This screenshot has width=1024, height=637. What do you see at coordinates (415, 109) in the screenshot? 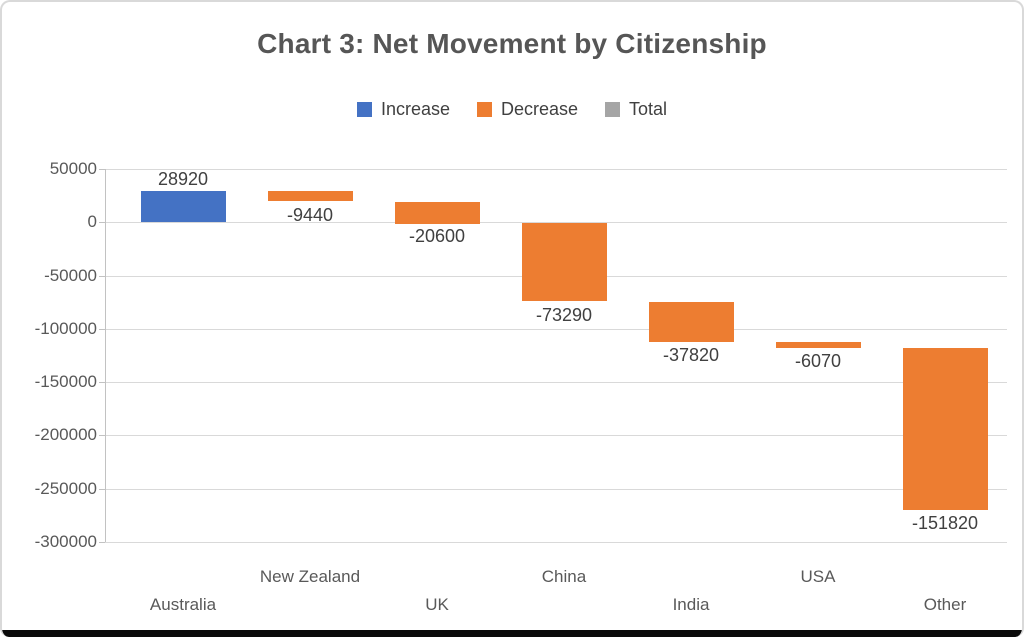
I see `legend-label: Increase` at bounding box center [415, 109].